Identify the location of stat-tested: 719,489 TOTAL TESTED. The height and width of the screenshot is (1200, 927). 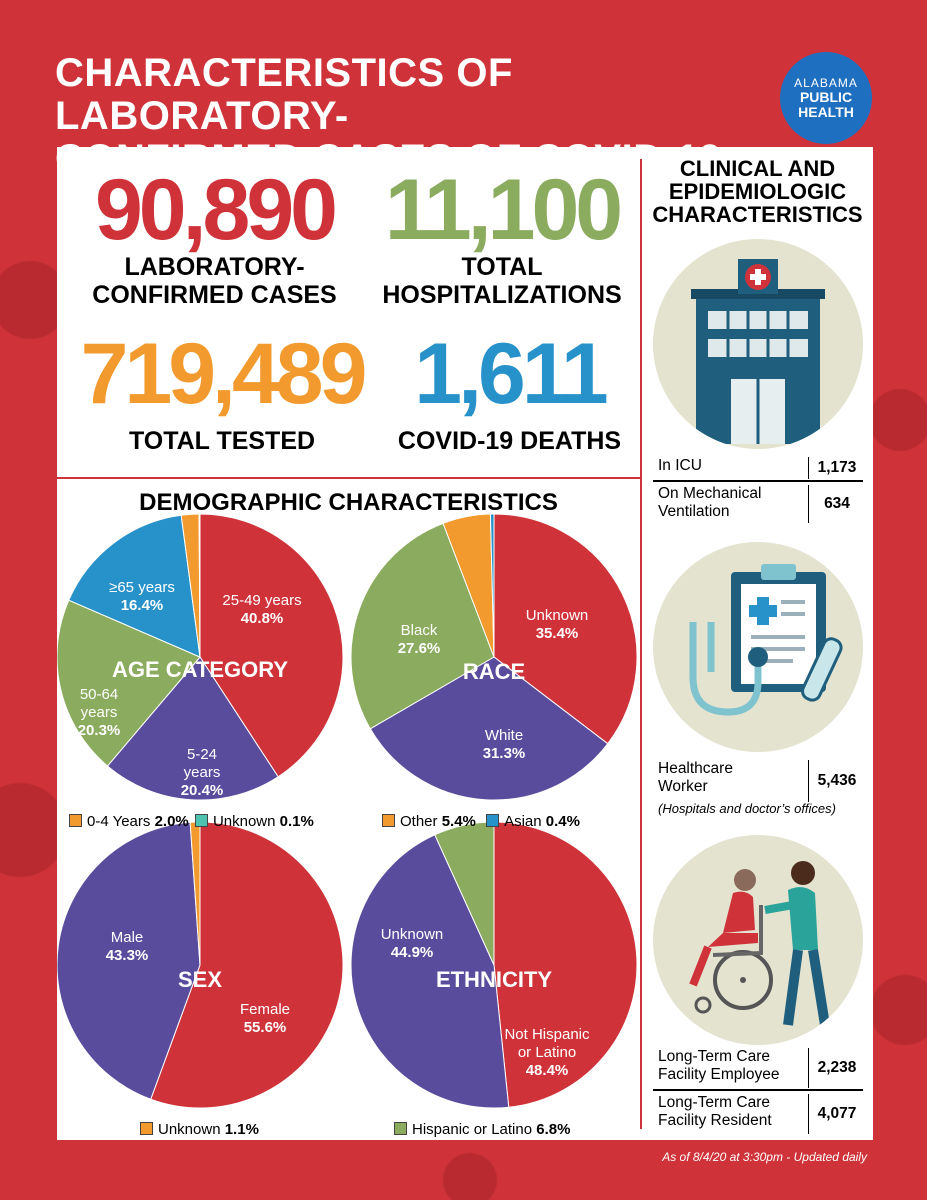
(222, 392).